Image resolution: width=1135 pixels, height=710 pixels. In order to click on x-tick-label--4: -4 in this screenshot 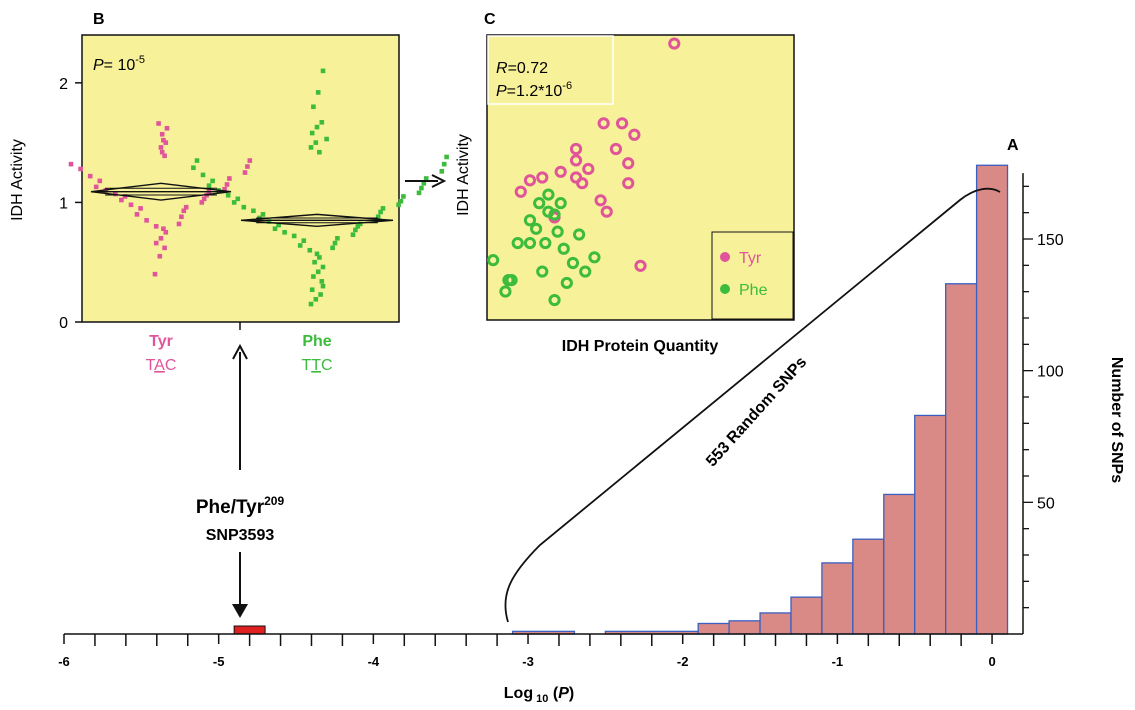, I will do `click(374, 661)`.